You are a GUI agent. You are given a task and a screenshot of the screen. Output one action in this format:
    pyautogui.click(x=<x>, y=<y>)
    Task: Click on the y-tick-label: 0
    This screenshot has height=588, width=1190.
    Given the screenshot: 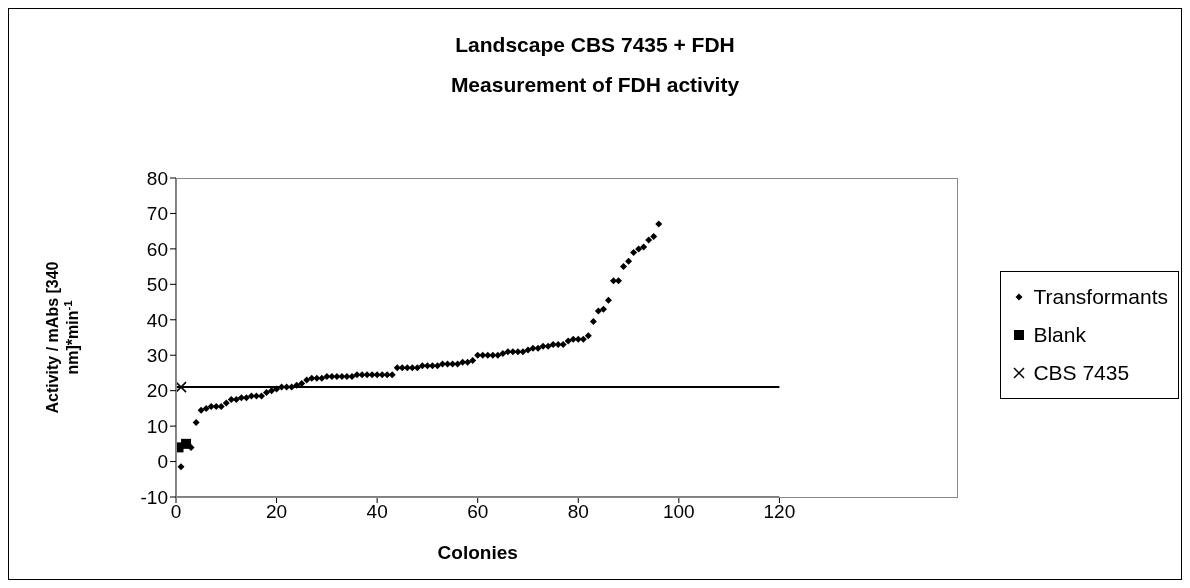 What is the action you would take?
    pyautogui.click(x=162, y=462)
    